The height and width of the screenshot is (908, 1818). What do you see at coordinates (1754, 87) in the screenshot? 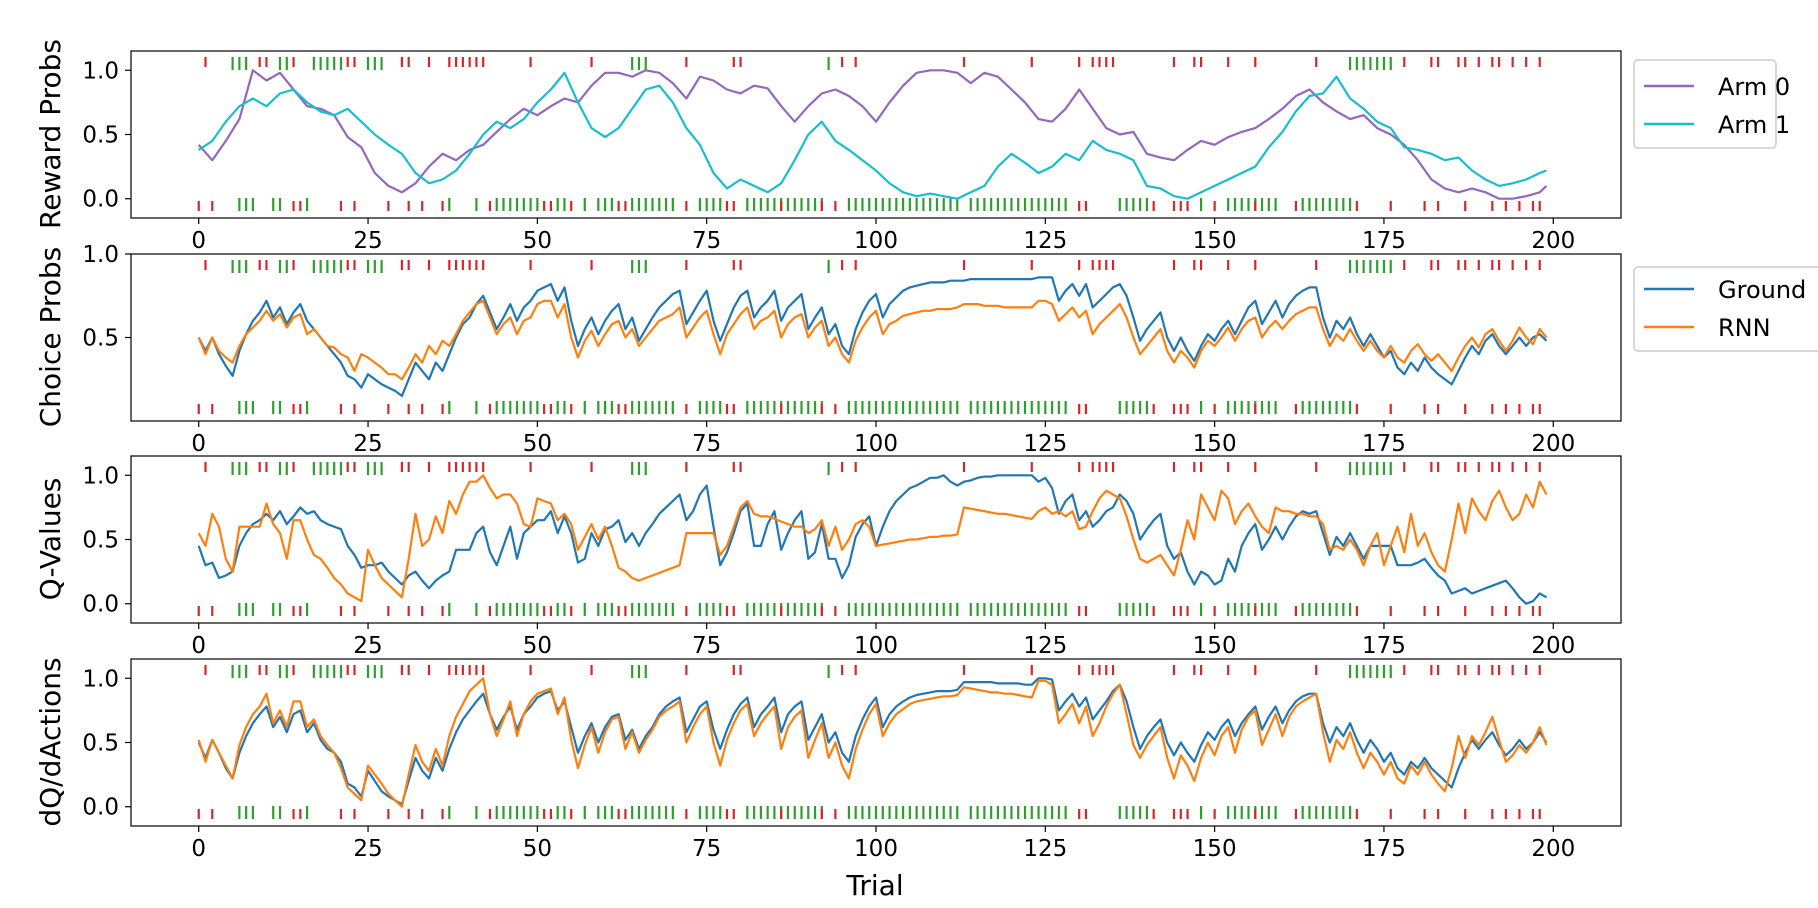
I see `legend-0-label-arm0: Arm 0` at bounding box center [1754, 87].